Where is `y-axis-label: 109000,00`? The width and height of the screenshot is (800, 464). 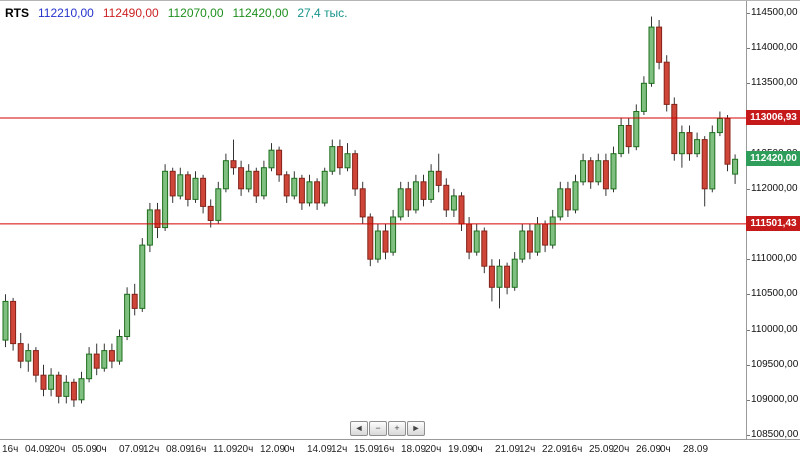
y-axis-label: 109000,00 is located at coordinates (775, 399).